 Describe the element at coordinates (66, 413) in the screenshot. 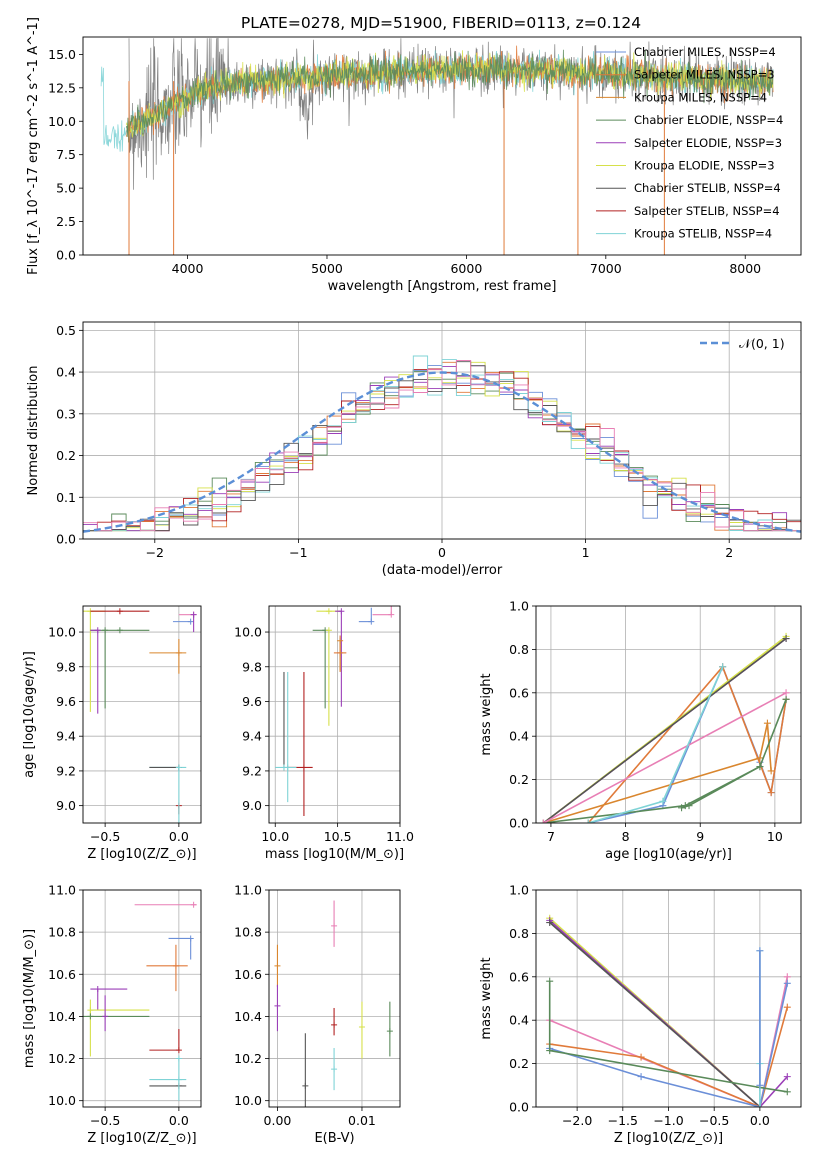

I see `y-tick-label: 0.3` at that location.